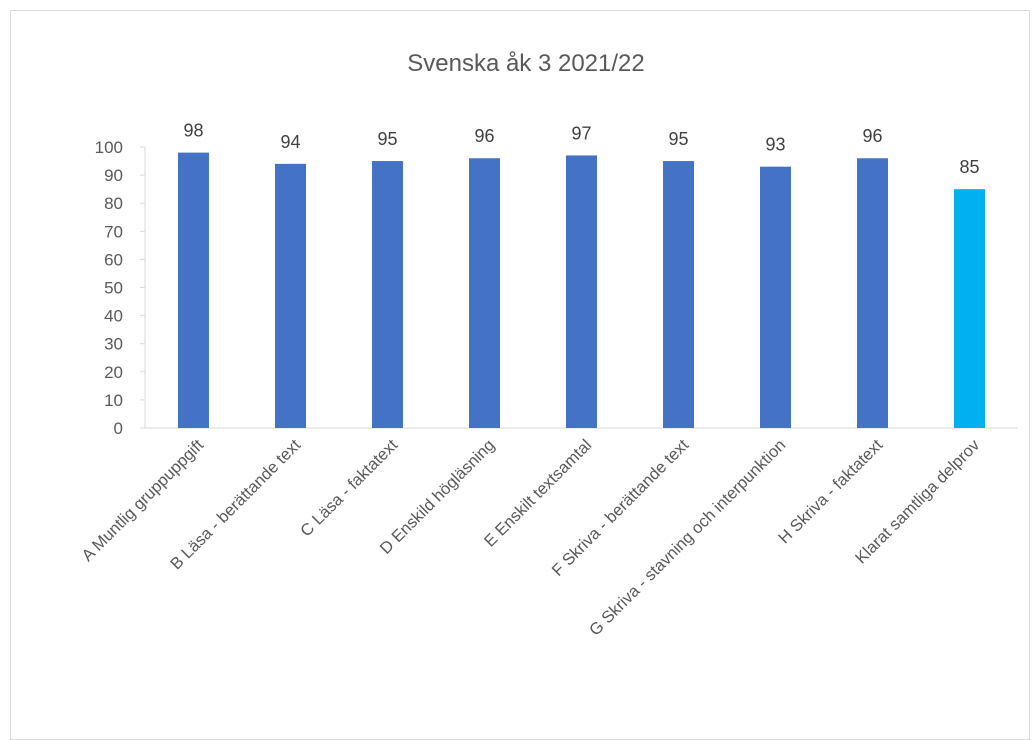 Image resolution: width=1032 pixels, height=740 pixels. What do you see at coordinates (969, 167) in the screenshot?
I see `data-label: 85` at bounding box center [969, 167].